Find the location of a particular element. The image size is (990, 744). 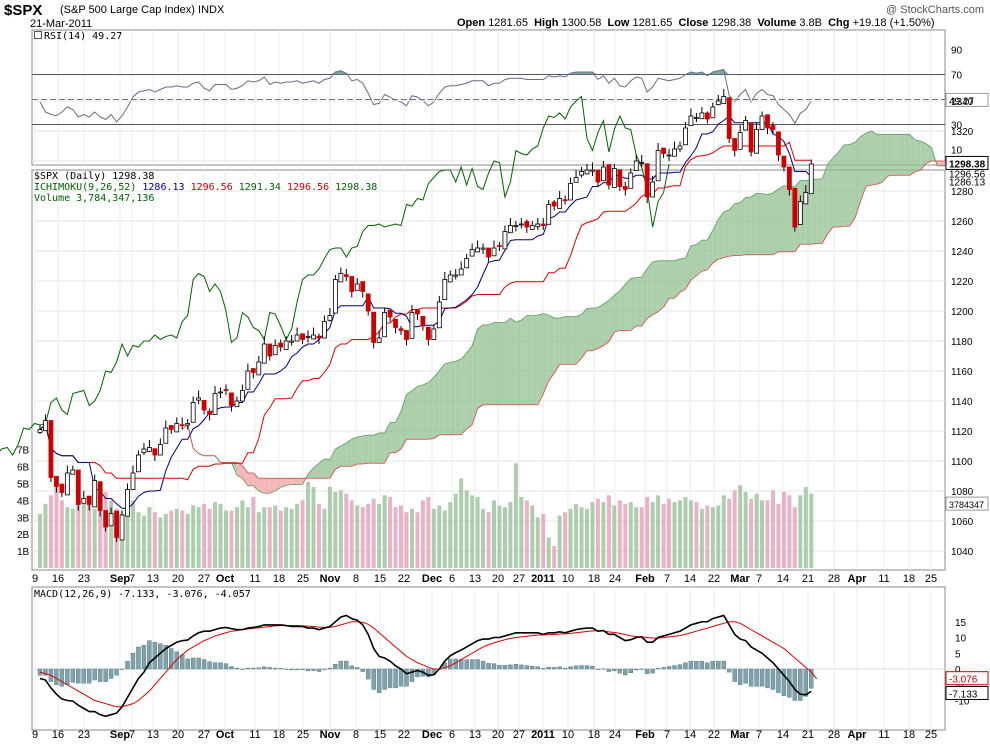

x-tick-label: 6 is located at coordinates (452, 735).